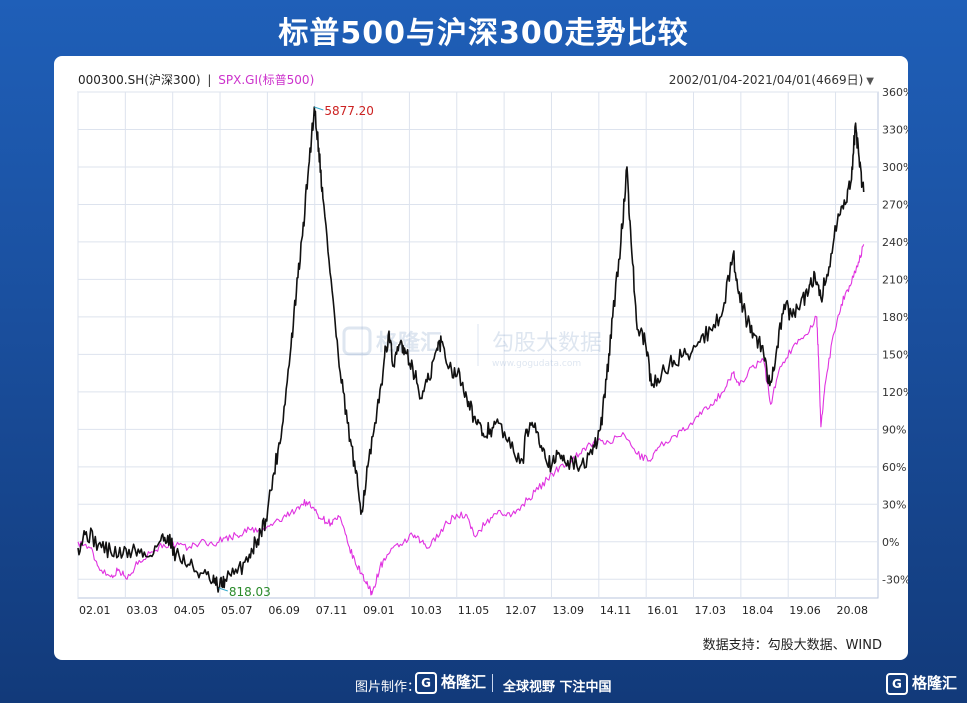  Describe the element at coordinates (379, 610) in the screenshot. I see `x-tick-label: 09.01` at that location.